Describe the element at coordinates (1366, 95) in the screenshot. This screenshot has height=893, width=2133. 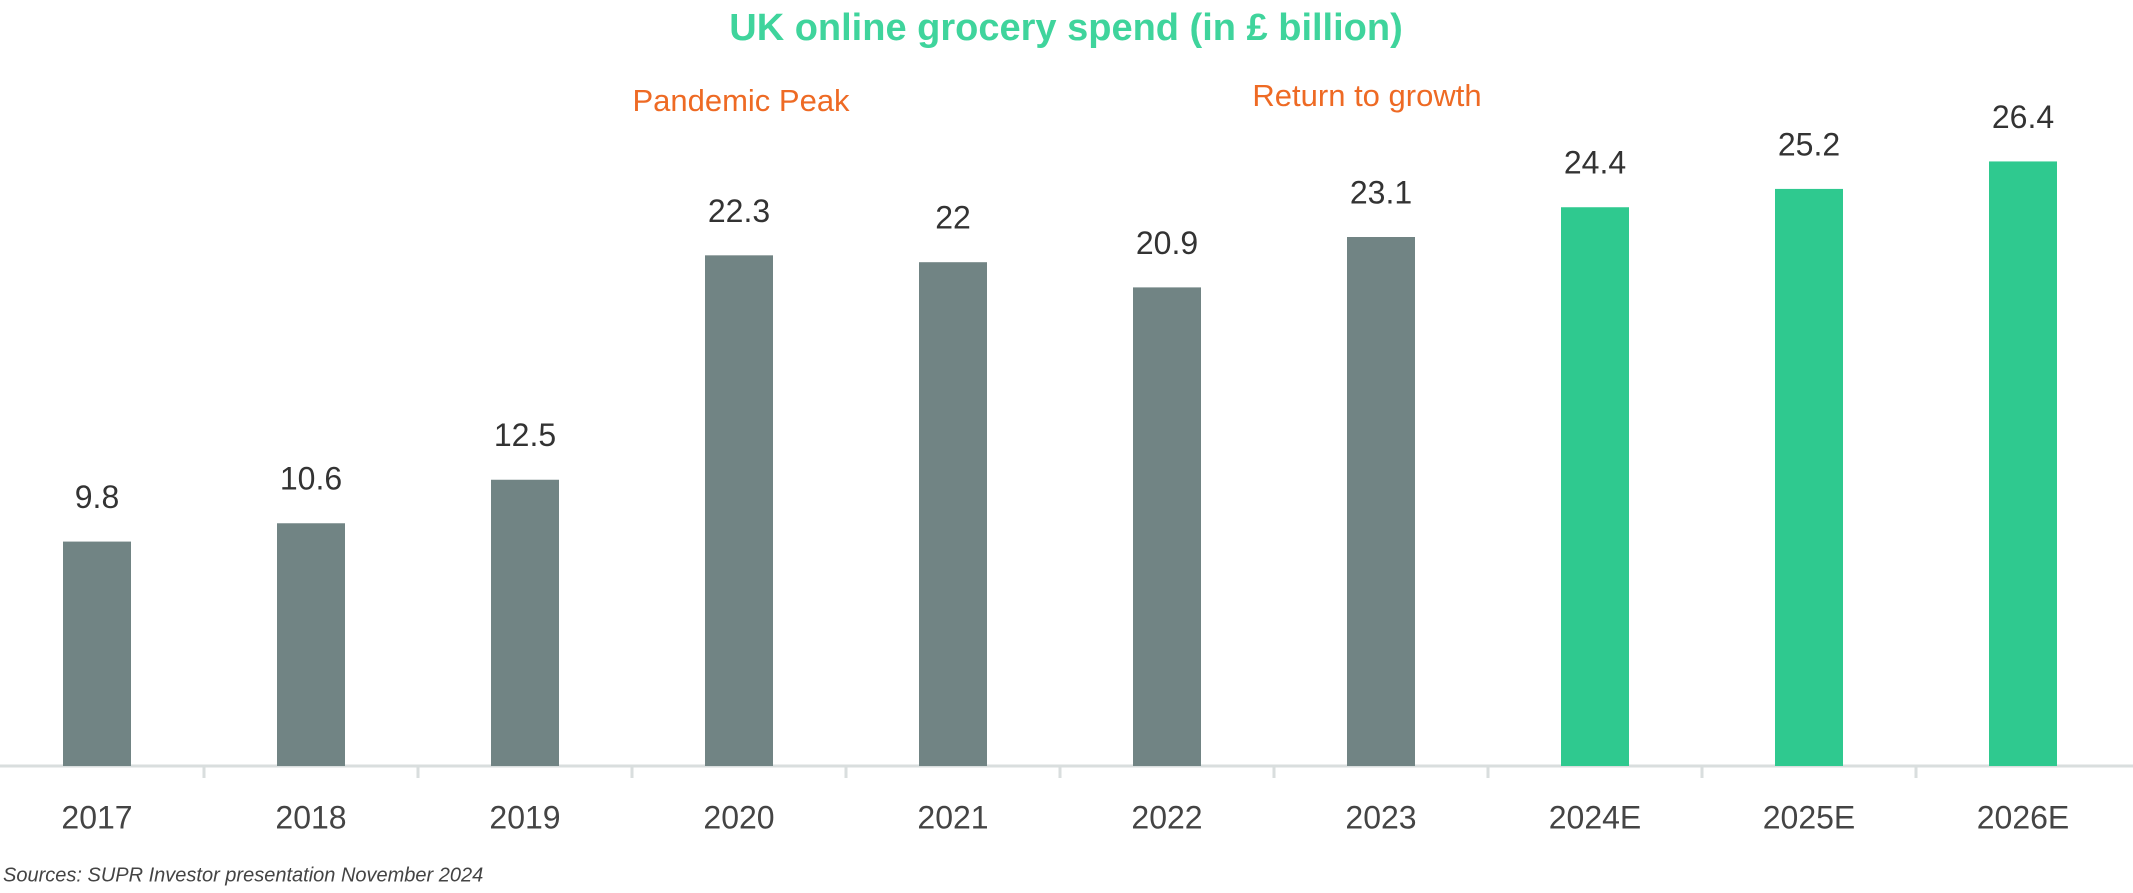
I see `annotation: Return to growth` at that location.